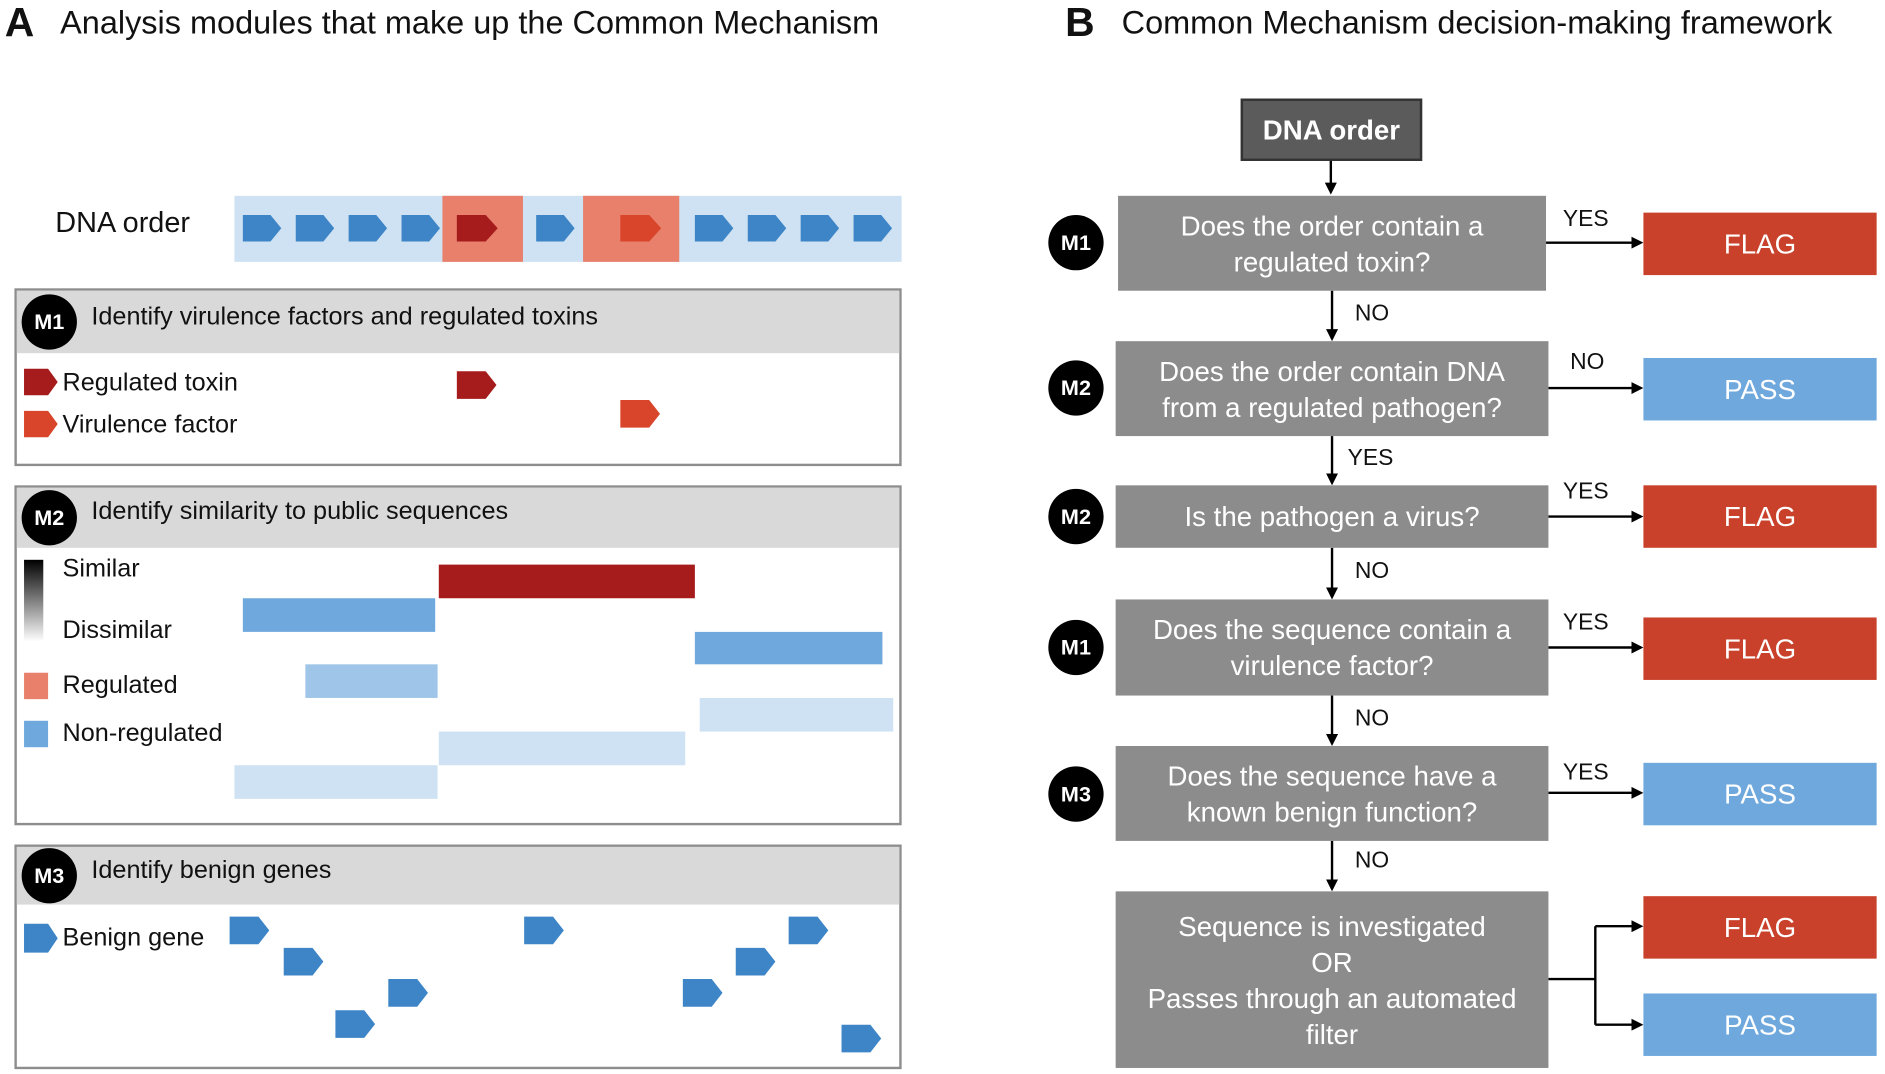 This screenshot has height=1074, width=1885. Describe the element at coordinates (117, 630) in the screenshot. I see `legend-dissimilar: Dissimilar` at that location.